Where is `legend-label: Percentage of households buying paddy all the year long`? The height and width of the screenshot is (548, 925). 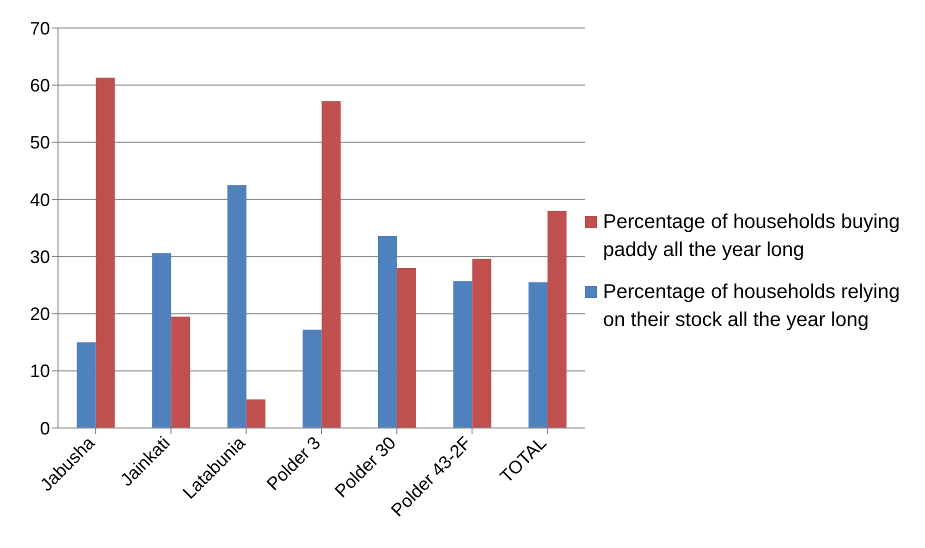
legend-label: Percentage of households buying paddy all the year long is located at coordinates (752, 236).